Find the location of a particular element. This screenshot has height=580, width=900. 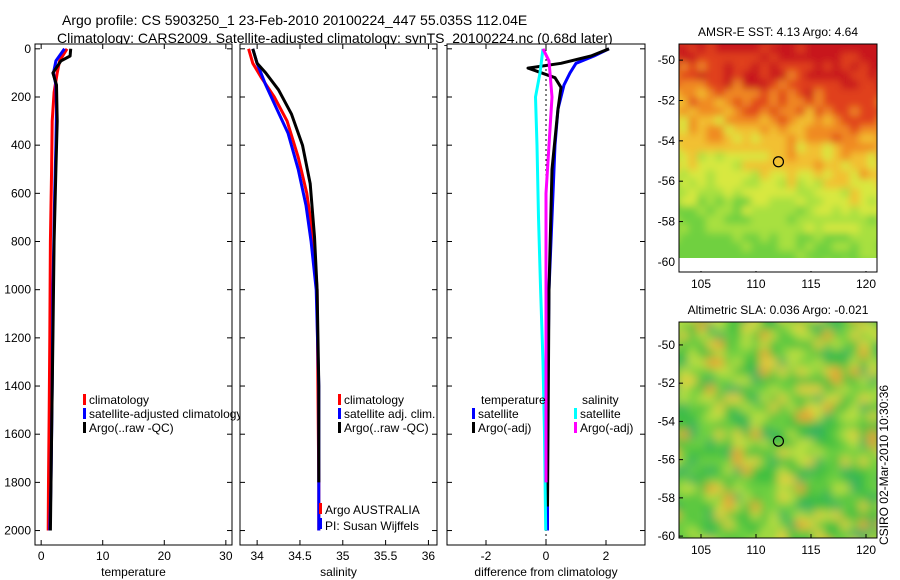

annotation-line2: PI: Susan Wijffels is located at coordinates (372, 526).